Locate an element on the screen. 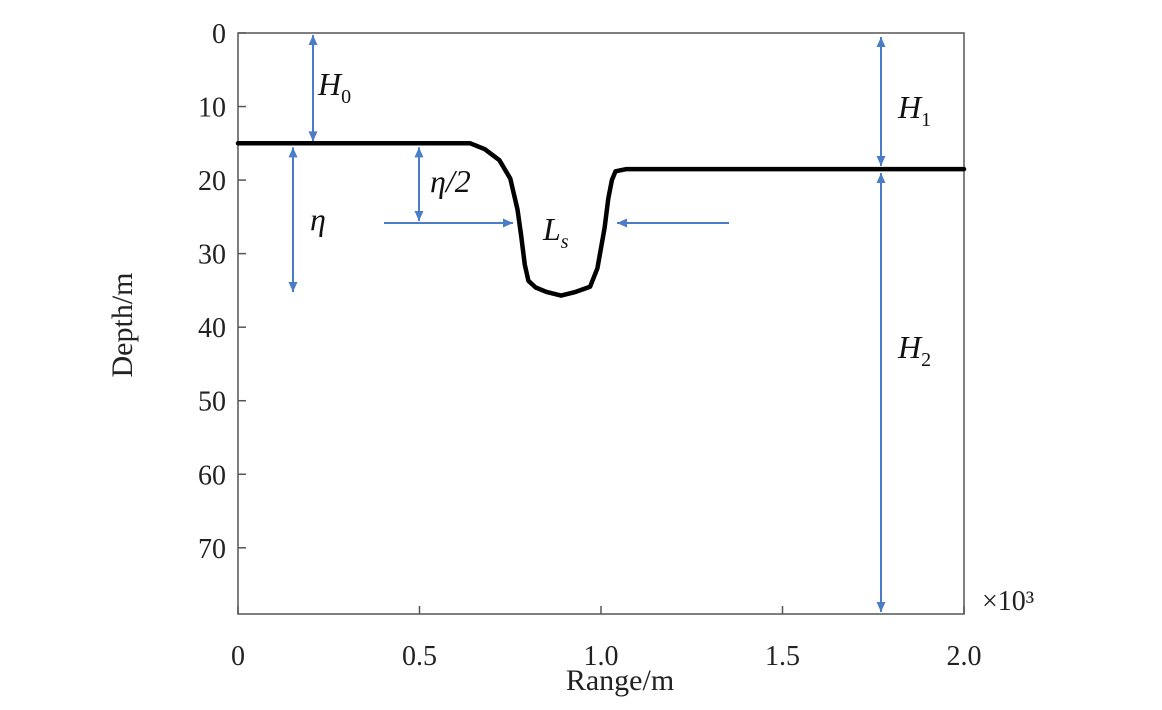 The height and width of the screenshot is (710, 1162). y-tick-label: 40 is located at coordinates (212, 328).